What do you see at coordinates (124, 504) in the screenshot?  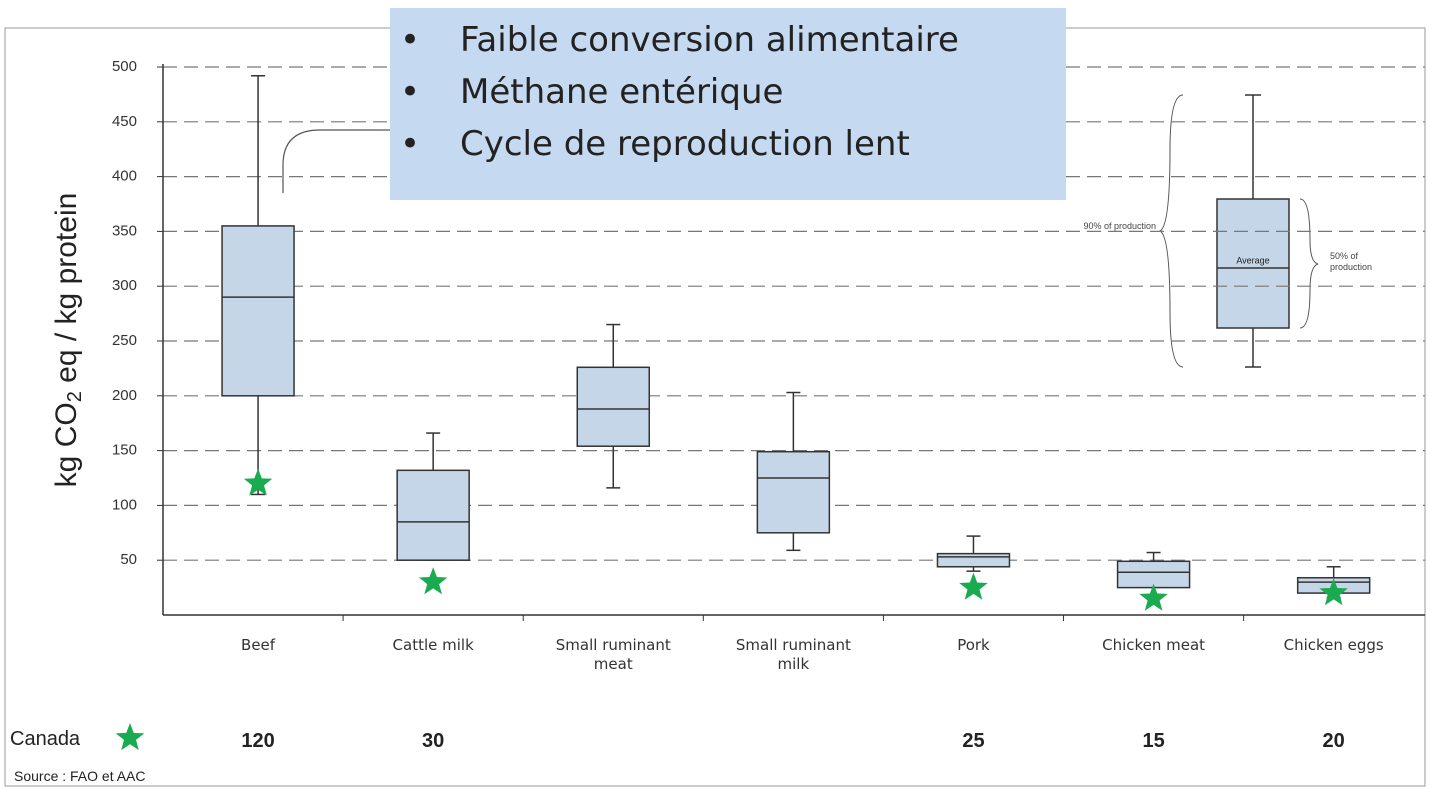 I see `y-tick-label: 100` at bounding box center [124, 504].